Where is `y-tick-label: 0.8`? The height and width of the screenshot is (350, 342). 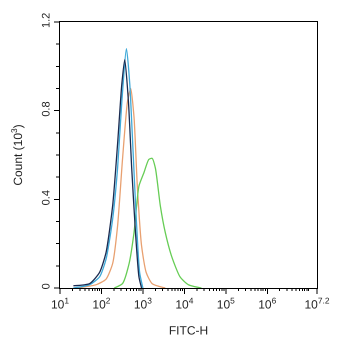 y-tick-label: 0.8 is located at coordinates (46, 109).